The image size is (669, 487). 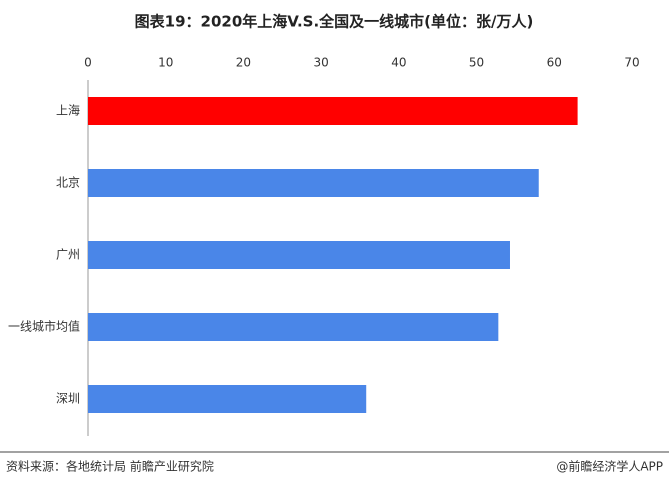 I want to click on chart-title: 图表19：2020年上海V.S.全国及一线城市(单位：张/万人), so click(x=334, y=22).